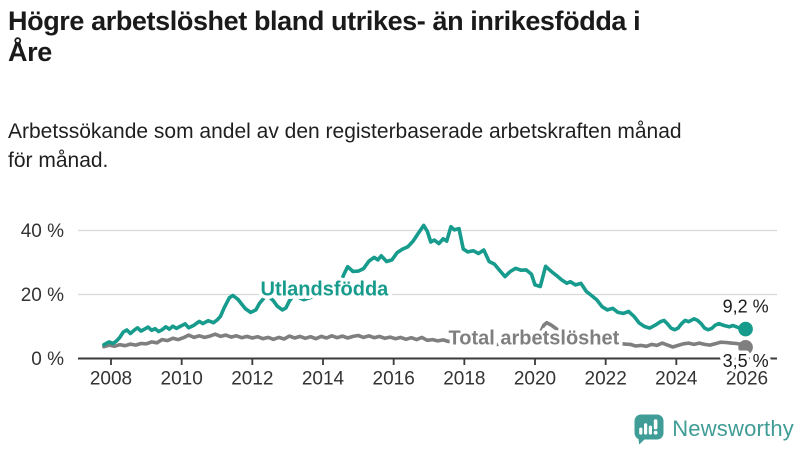 The height and width of the screenshot is (450, 800). What do you see at coordinates (252, 379) in the screenshot?
I see `x-tick-label: 2012` at bounding box center [252, 379].